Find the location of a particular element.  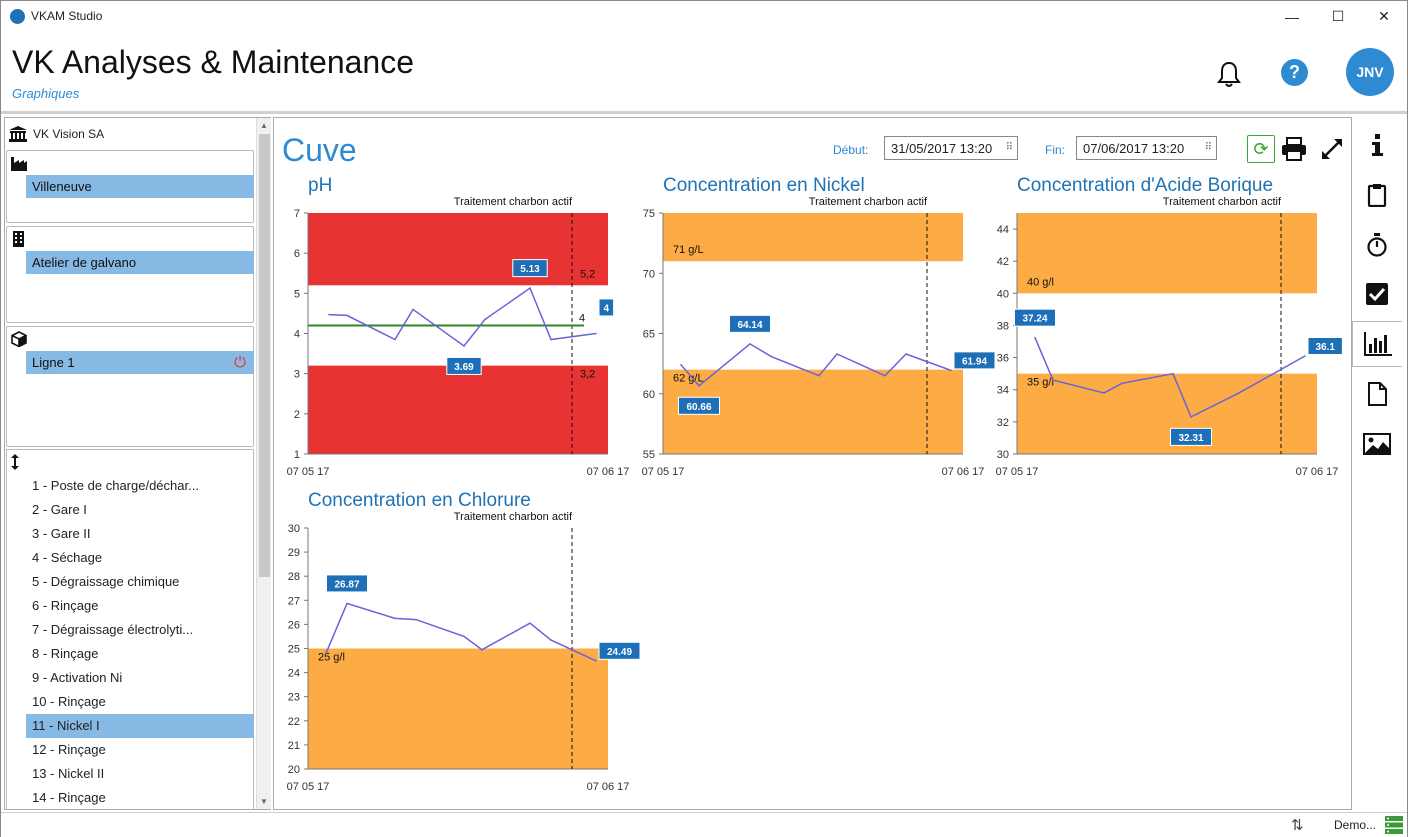

y-tick-label: 30 is located at coordinates (294, 529).